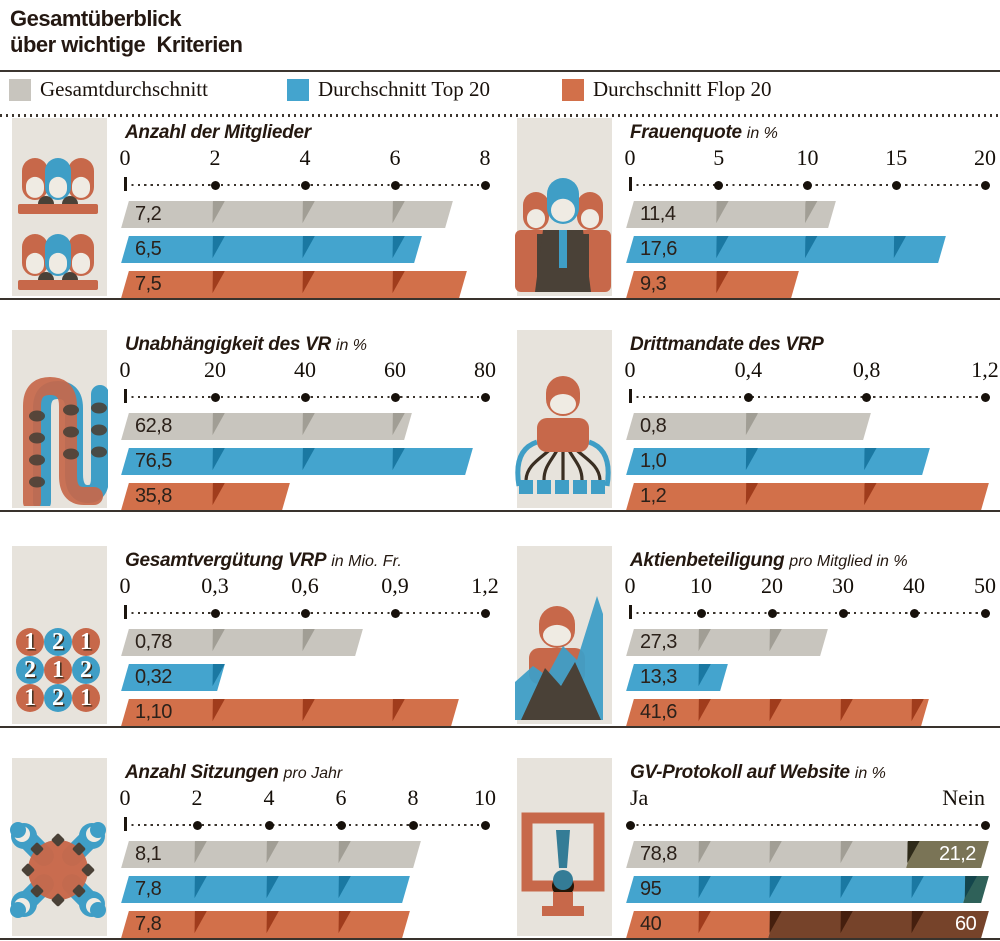  I want to click on panel-title: Unabhängigkeit des VR in %, so click(246, 345).